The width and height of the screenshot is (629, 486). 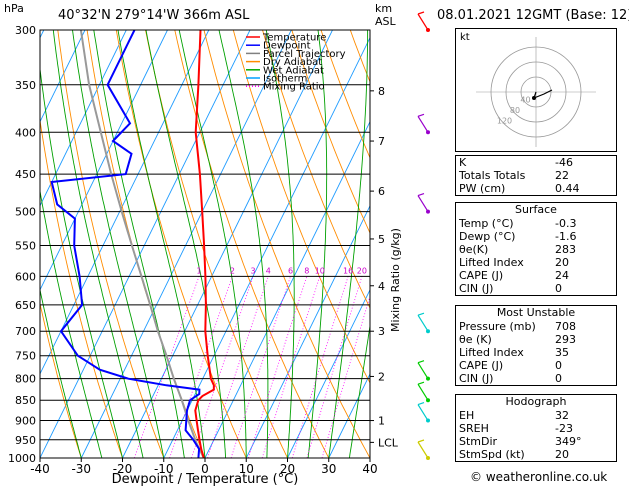 What do you see at coordinates (293, 70) in the screenshot?
I see `legend-entry: Wet Adiabat` at bounding box center [293, 70].